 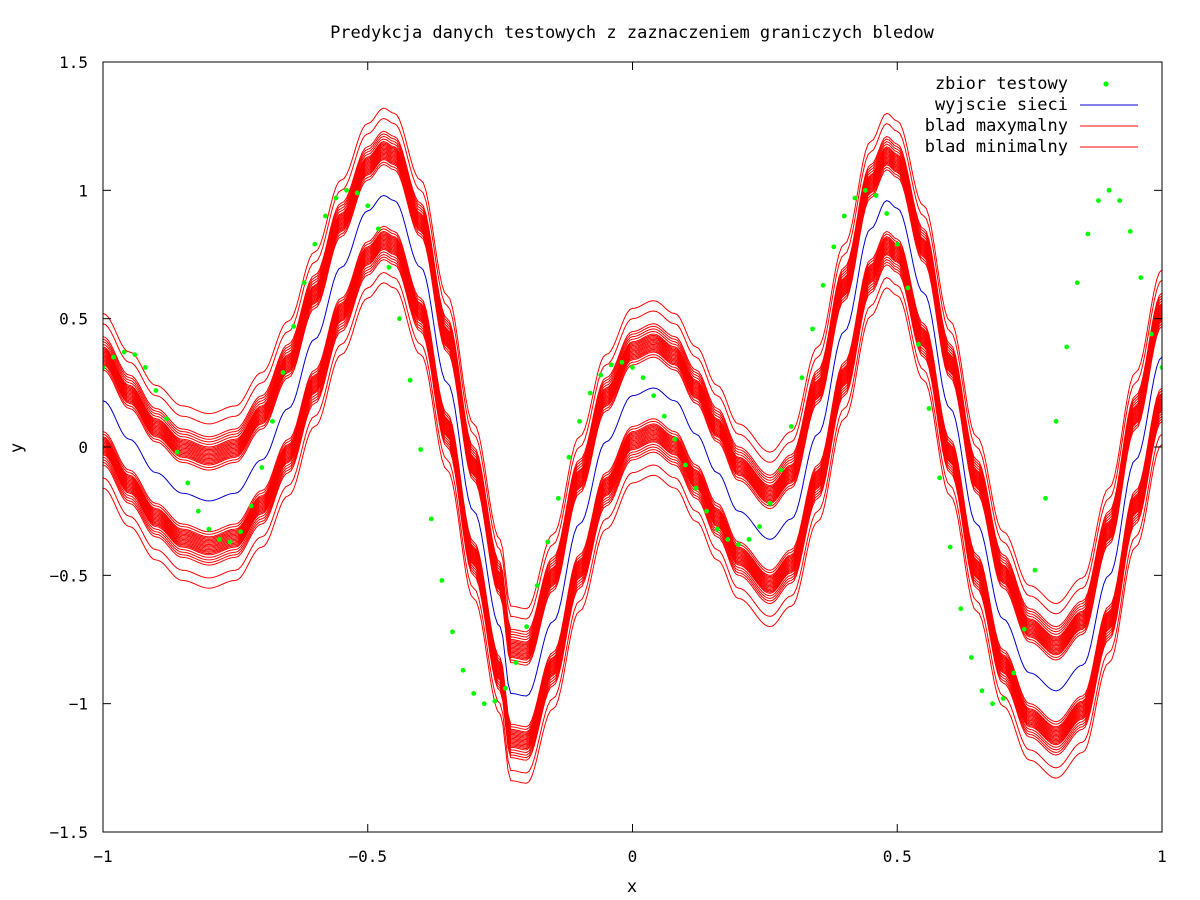 What do you see at coordinates (1001, 84) in the screenshot?
I see `legend-label: zbior testowy` at bounding box center [1001, 84].